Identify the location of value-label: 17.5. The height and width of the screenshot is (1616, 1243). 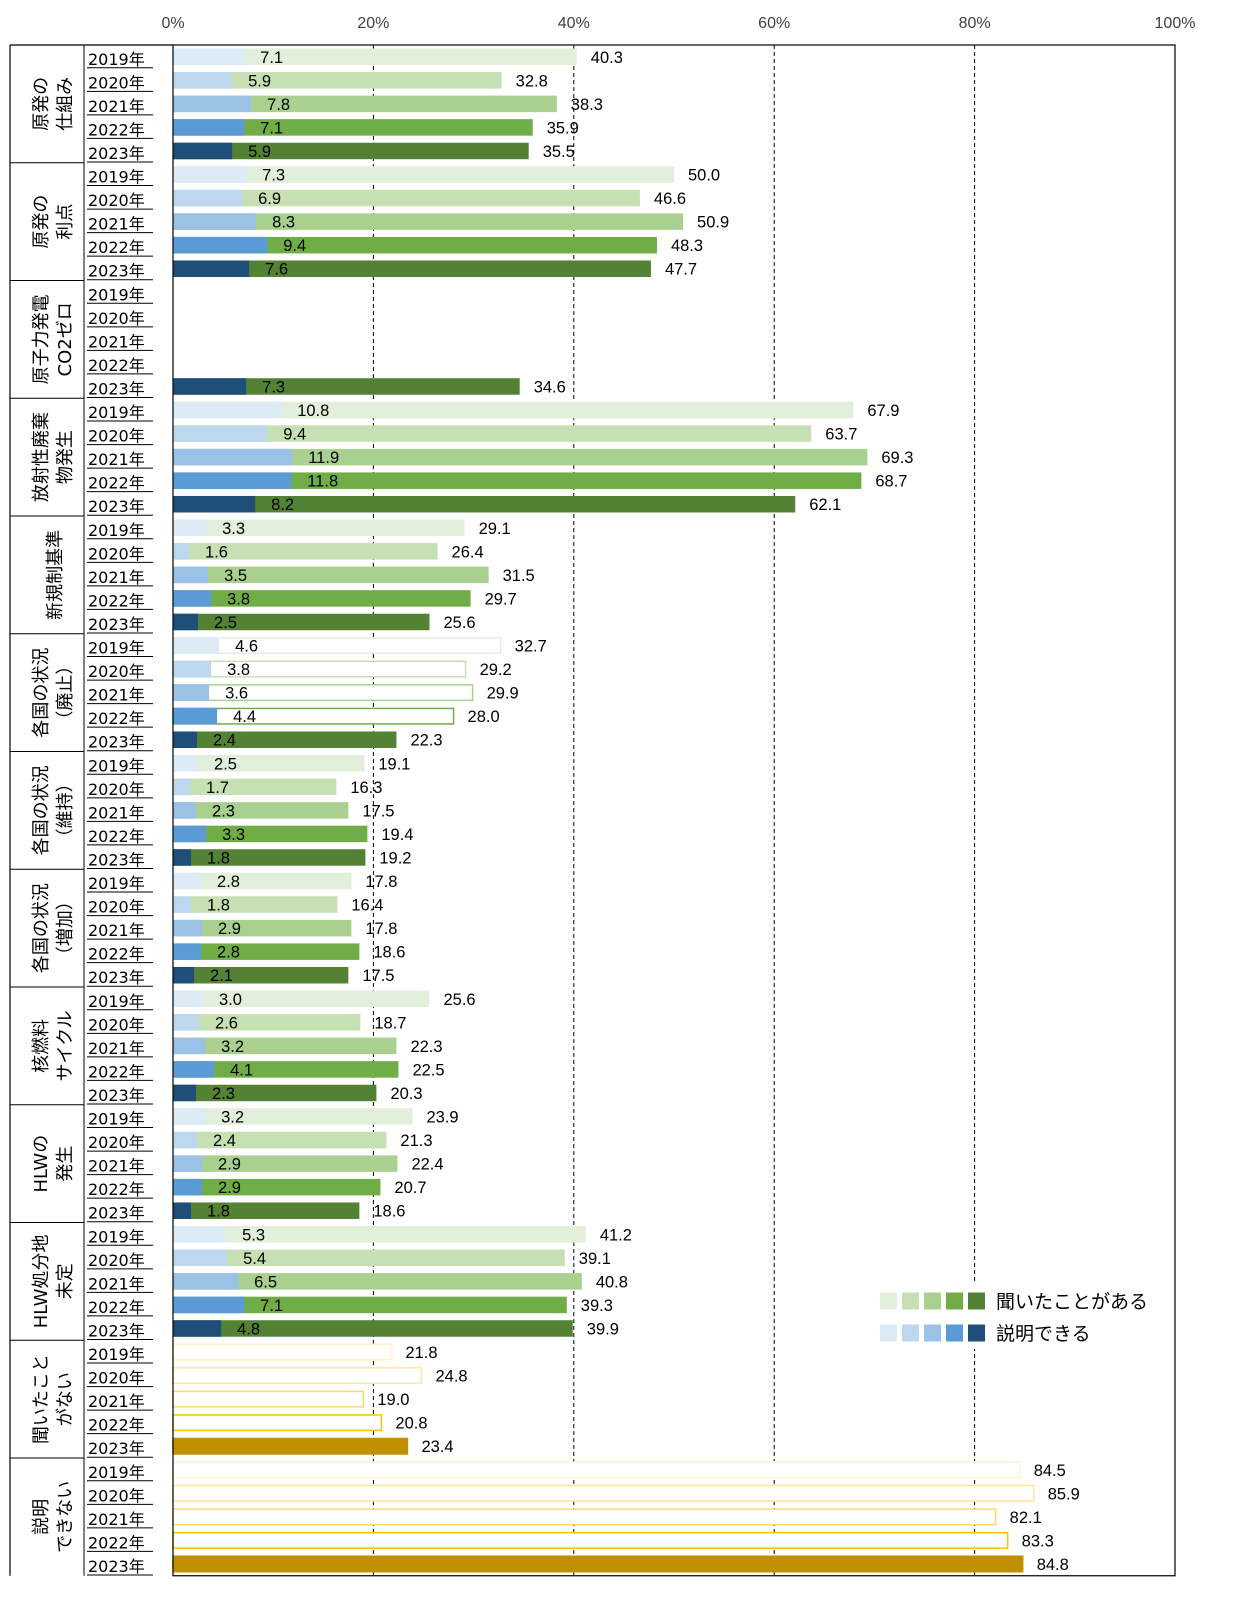
(378, 811).